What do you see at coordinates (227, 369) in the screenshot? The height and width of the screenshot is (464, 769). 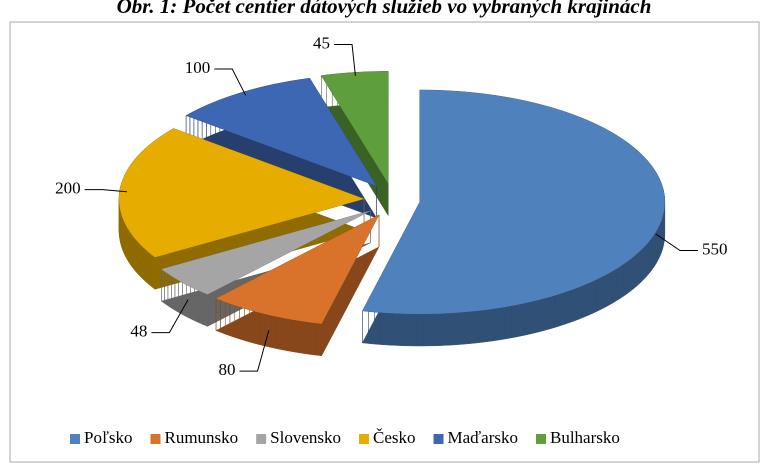 I see `data-label: 80` at bounding box center [227, 369].